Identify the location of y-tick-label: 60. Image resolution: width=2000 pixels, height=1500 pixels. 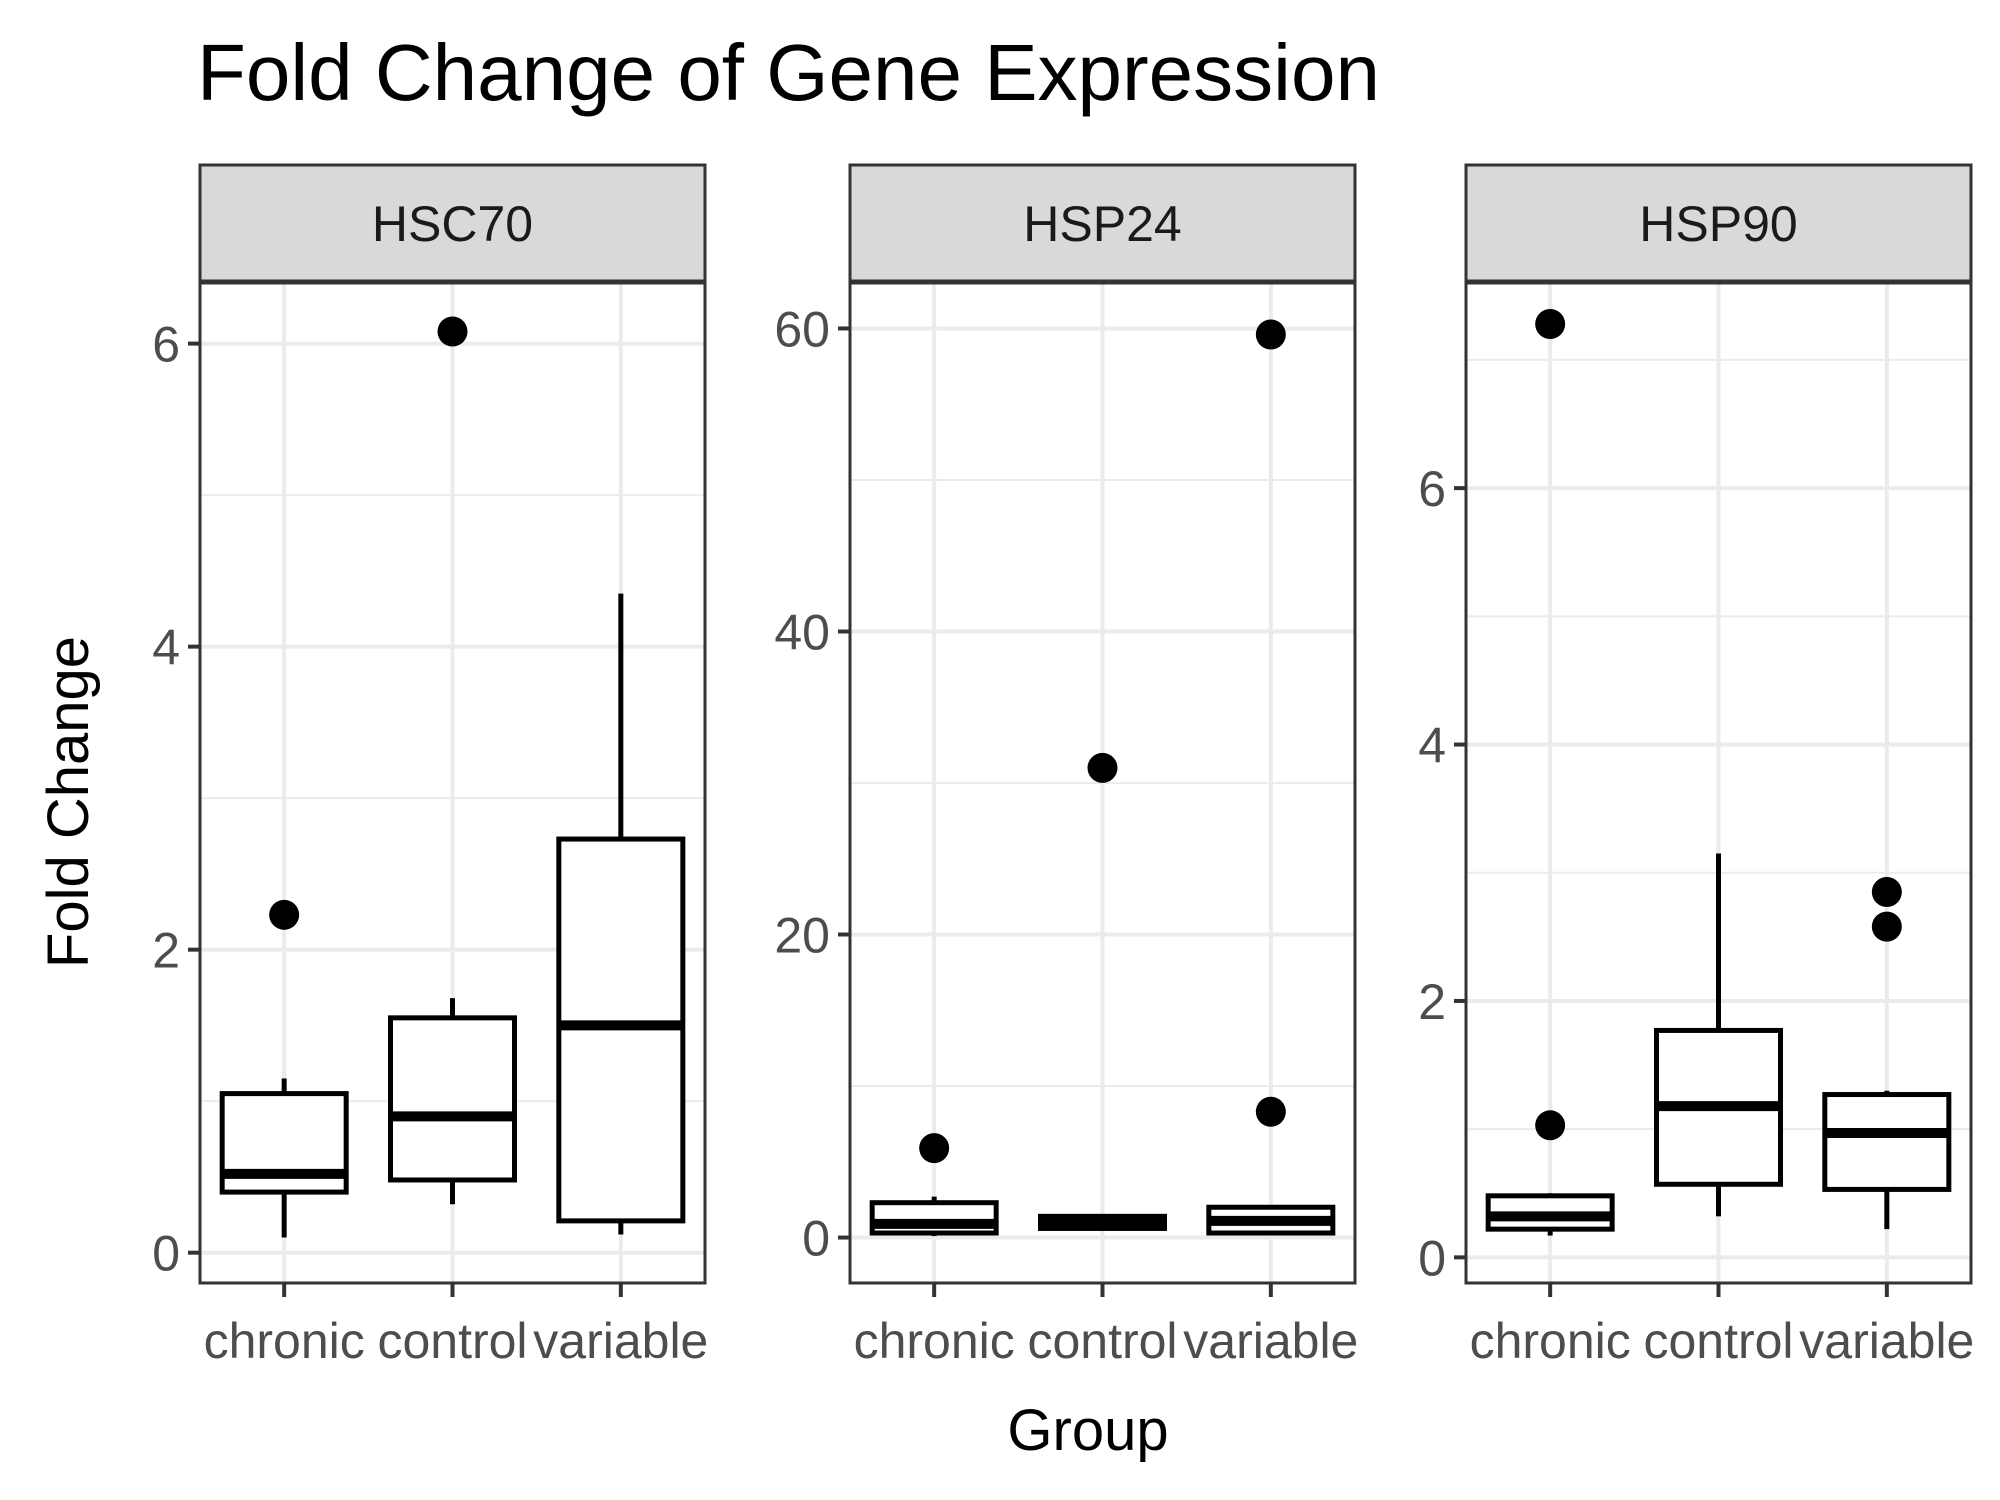
(802, 329).